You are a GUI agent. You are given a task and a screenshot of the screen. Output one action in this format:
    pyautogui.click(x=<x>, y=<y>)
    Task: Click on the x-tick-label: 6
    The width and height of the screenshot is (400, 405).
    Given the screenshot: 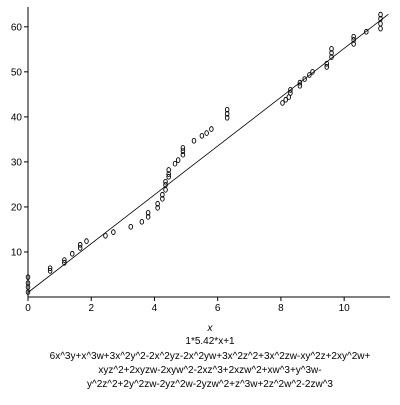 What is the action you would take?
    pyautogui.click(x=218, y=308)
    